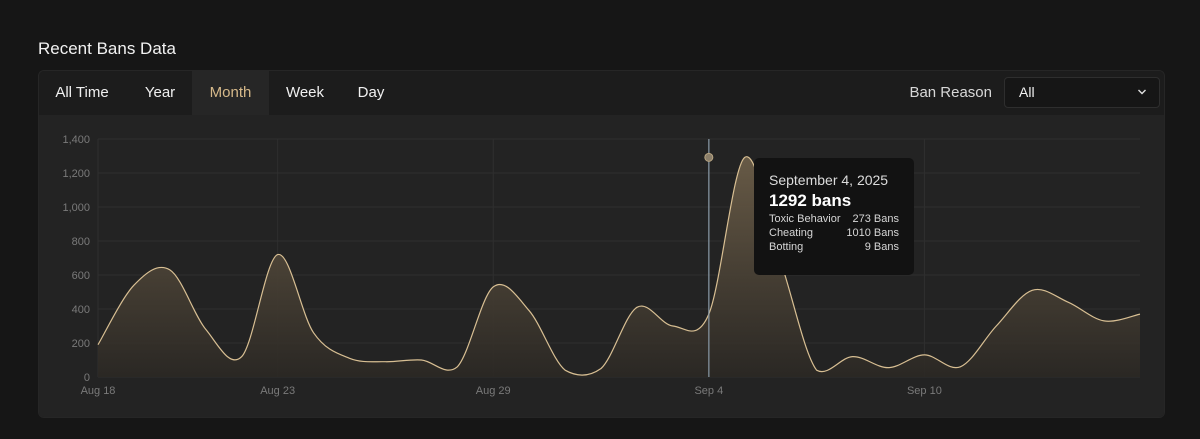 The width and height of the screenshot is (1200, 439). What do you see at coordinates (1082, 92) in the screenshot?
I see `ban-reason-select: All` at bounding box center [1082, 92].